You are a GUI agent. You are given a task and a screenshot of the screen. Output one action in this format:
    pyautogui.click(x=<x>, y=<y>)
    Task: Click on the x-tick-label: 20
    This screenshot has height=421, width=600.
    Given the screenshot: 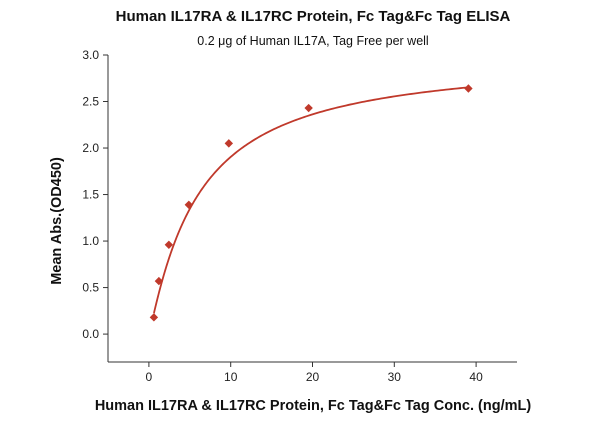 What is the action you would take?
    pyautogui.click(x=313, y=377)
    